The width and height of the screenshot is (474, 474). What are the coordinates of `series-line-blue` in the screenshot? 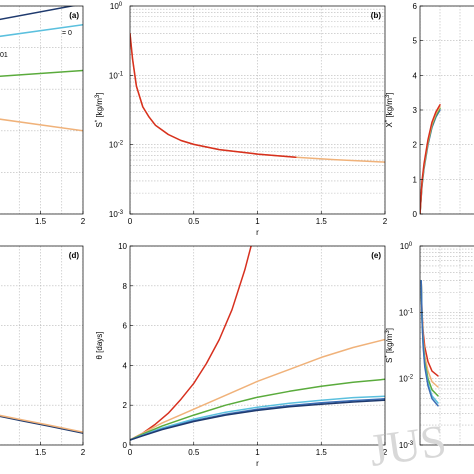 It's located at (429, 343).